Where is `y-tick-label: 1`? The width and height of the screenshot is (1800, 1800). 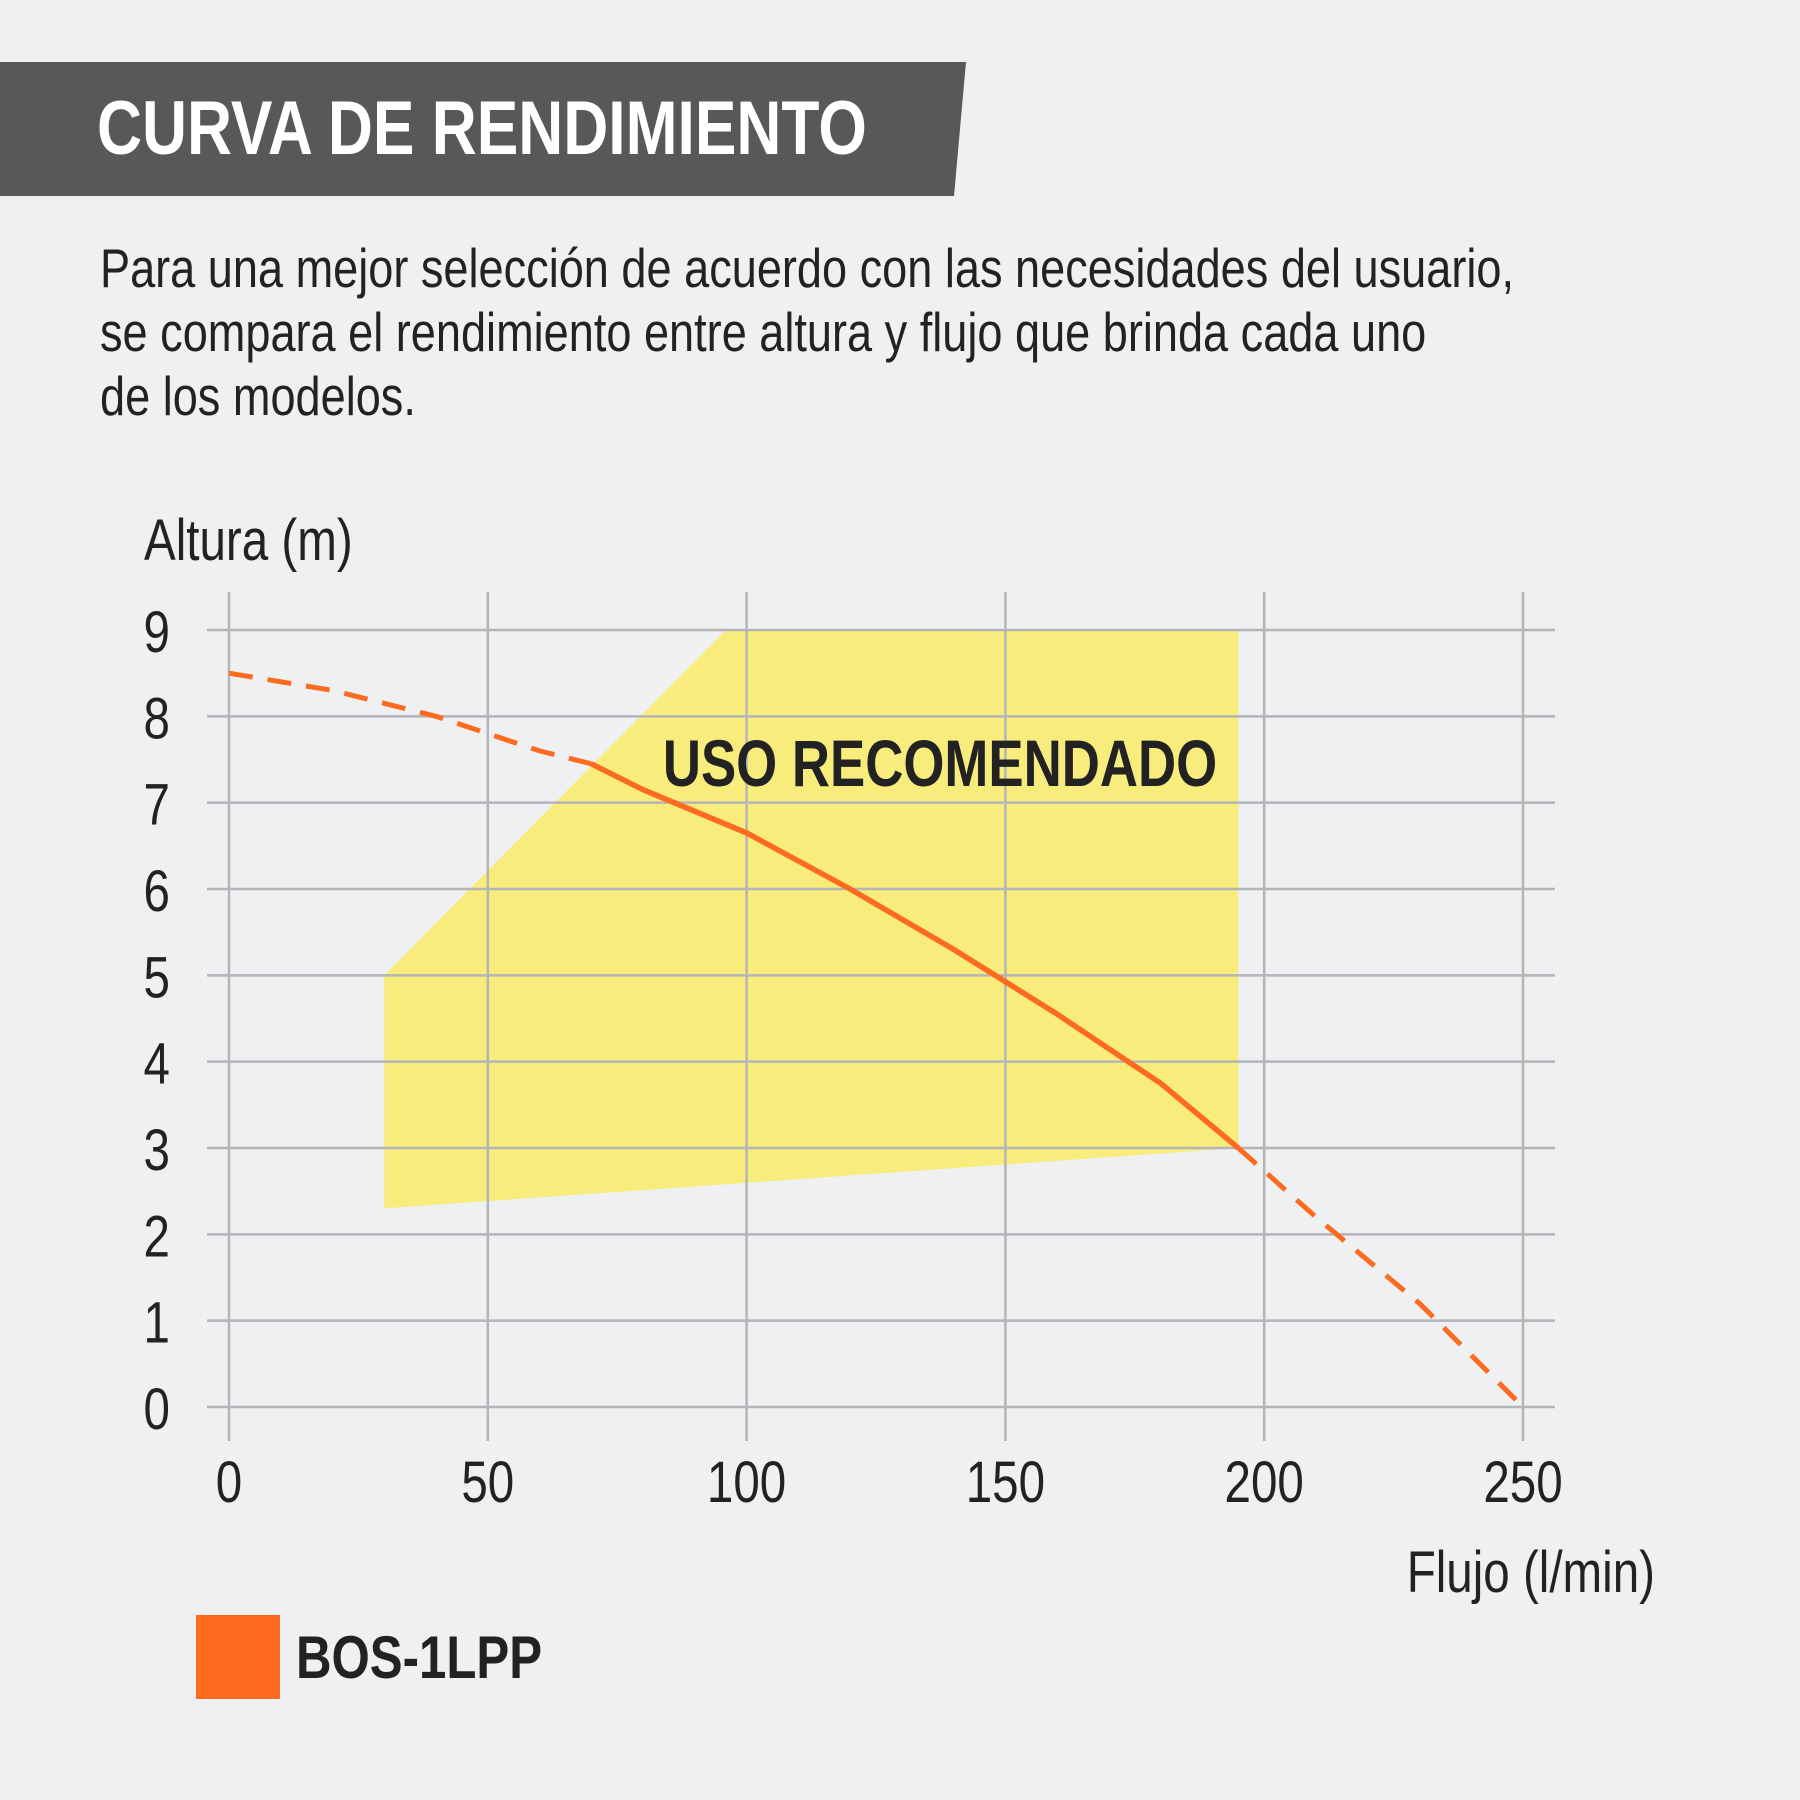
y-tick-label: 1 is located at coordinates (157, 1323).